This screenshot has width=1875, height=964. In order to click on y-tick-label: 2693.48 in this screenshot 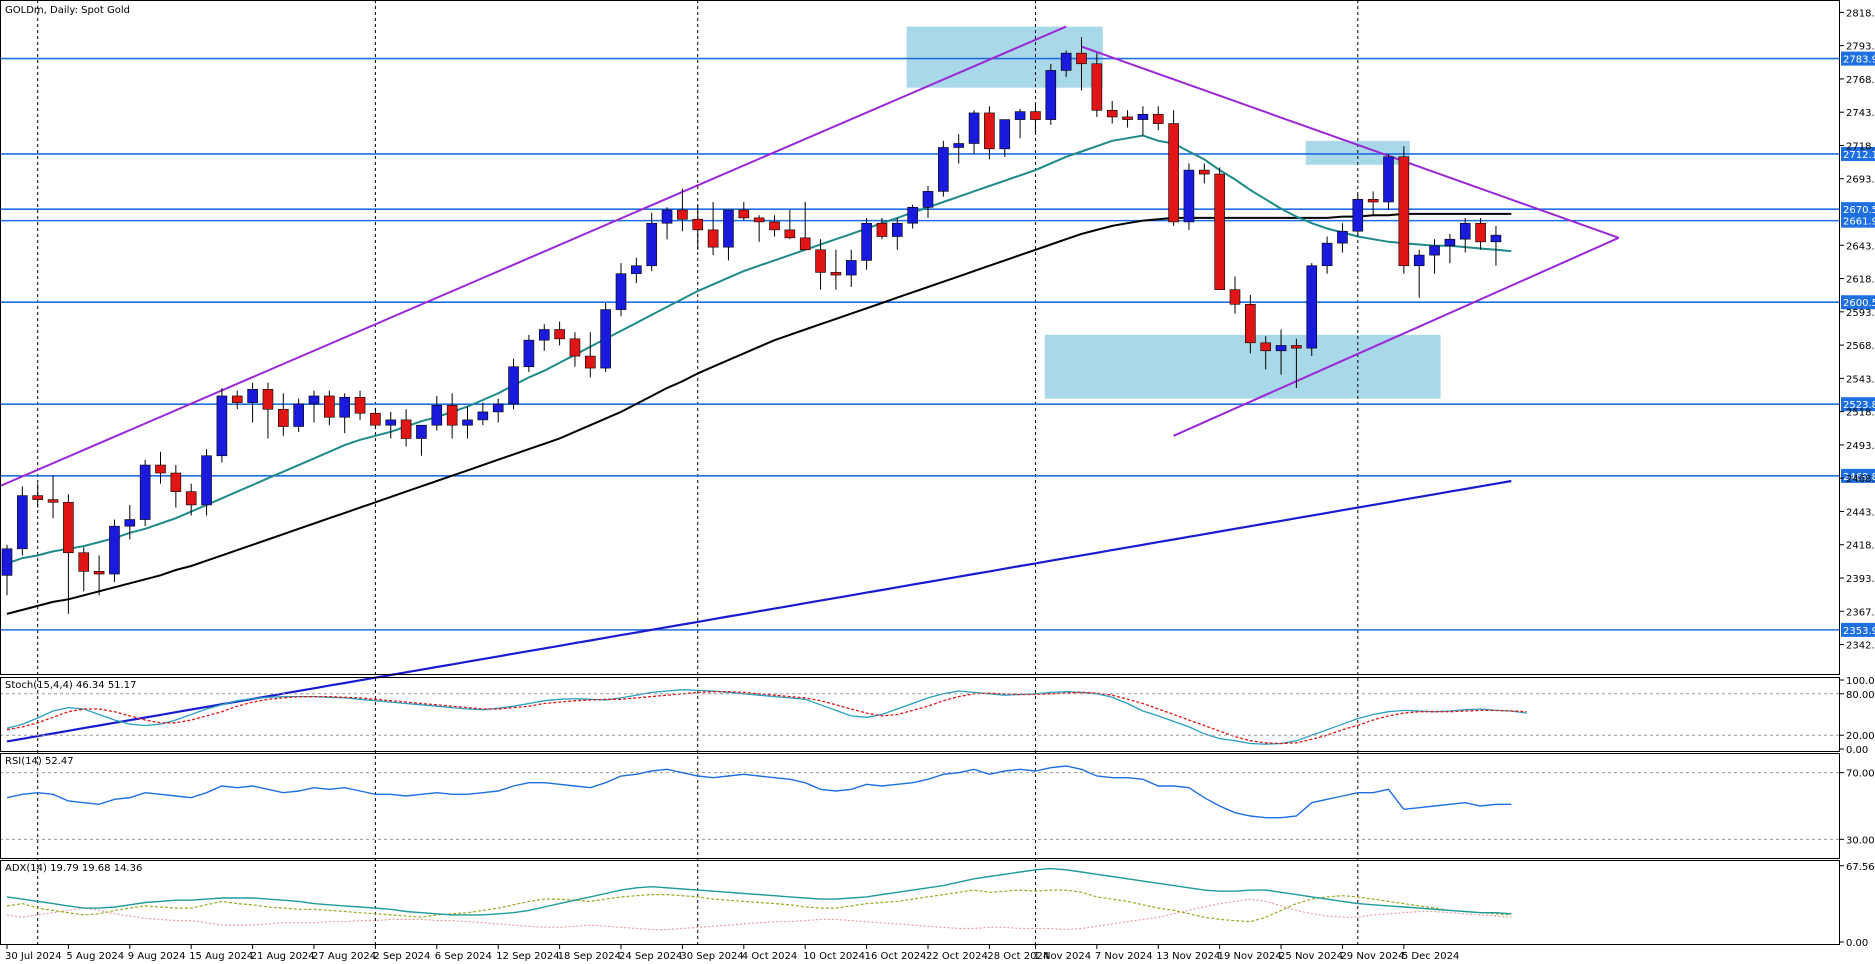, I will do `click(1860, 180)`.